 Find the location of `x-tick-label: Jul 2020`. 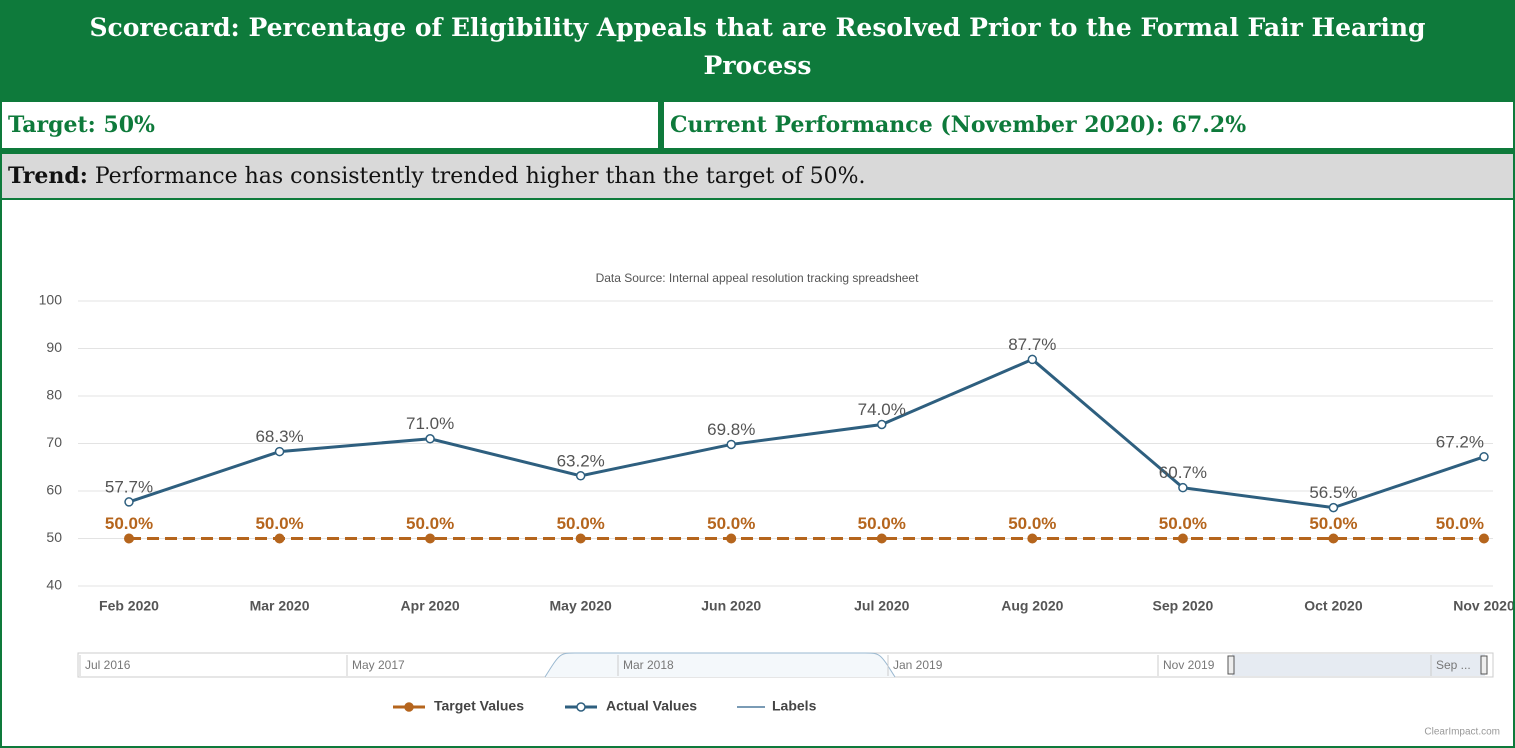

x-tick-label: Jul 2020 is located at coordinates (881, 606).